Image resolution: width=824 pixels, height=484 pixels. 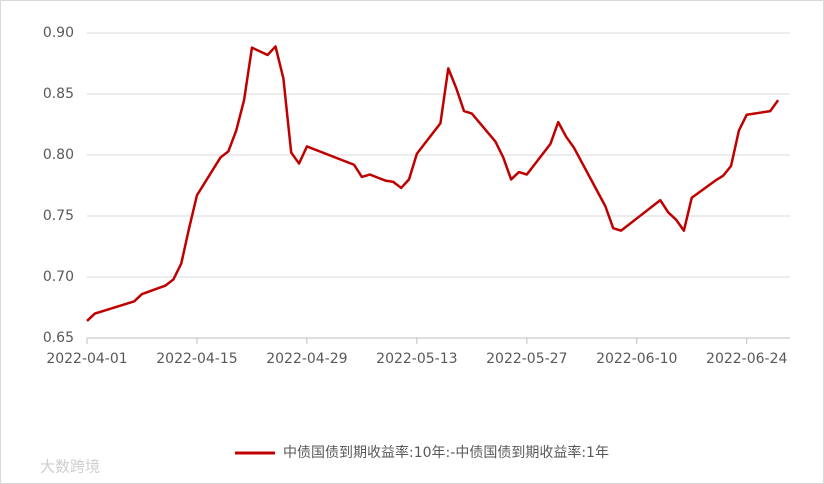 What do you see at coordinates (58, 33) in the screenshot?
I see `y-tick-label: 0.90` at bounding box center [58, 33].